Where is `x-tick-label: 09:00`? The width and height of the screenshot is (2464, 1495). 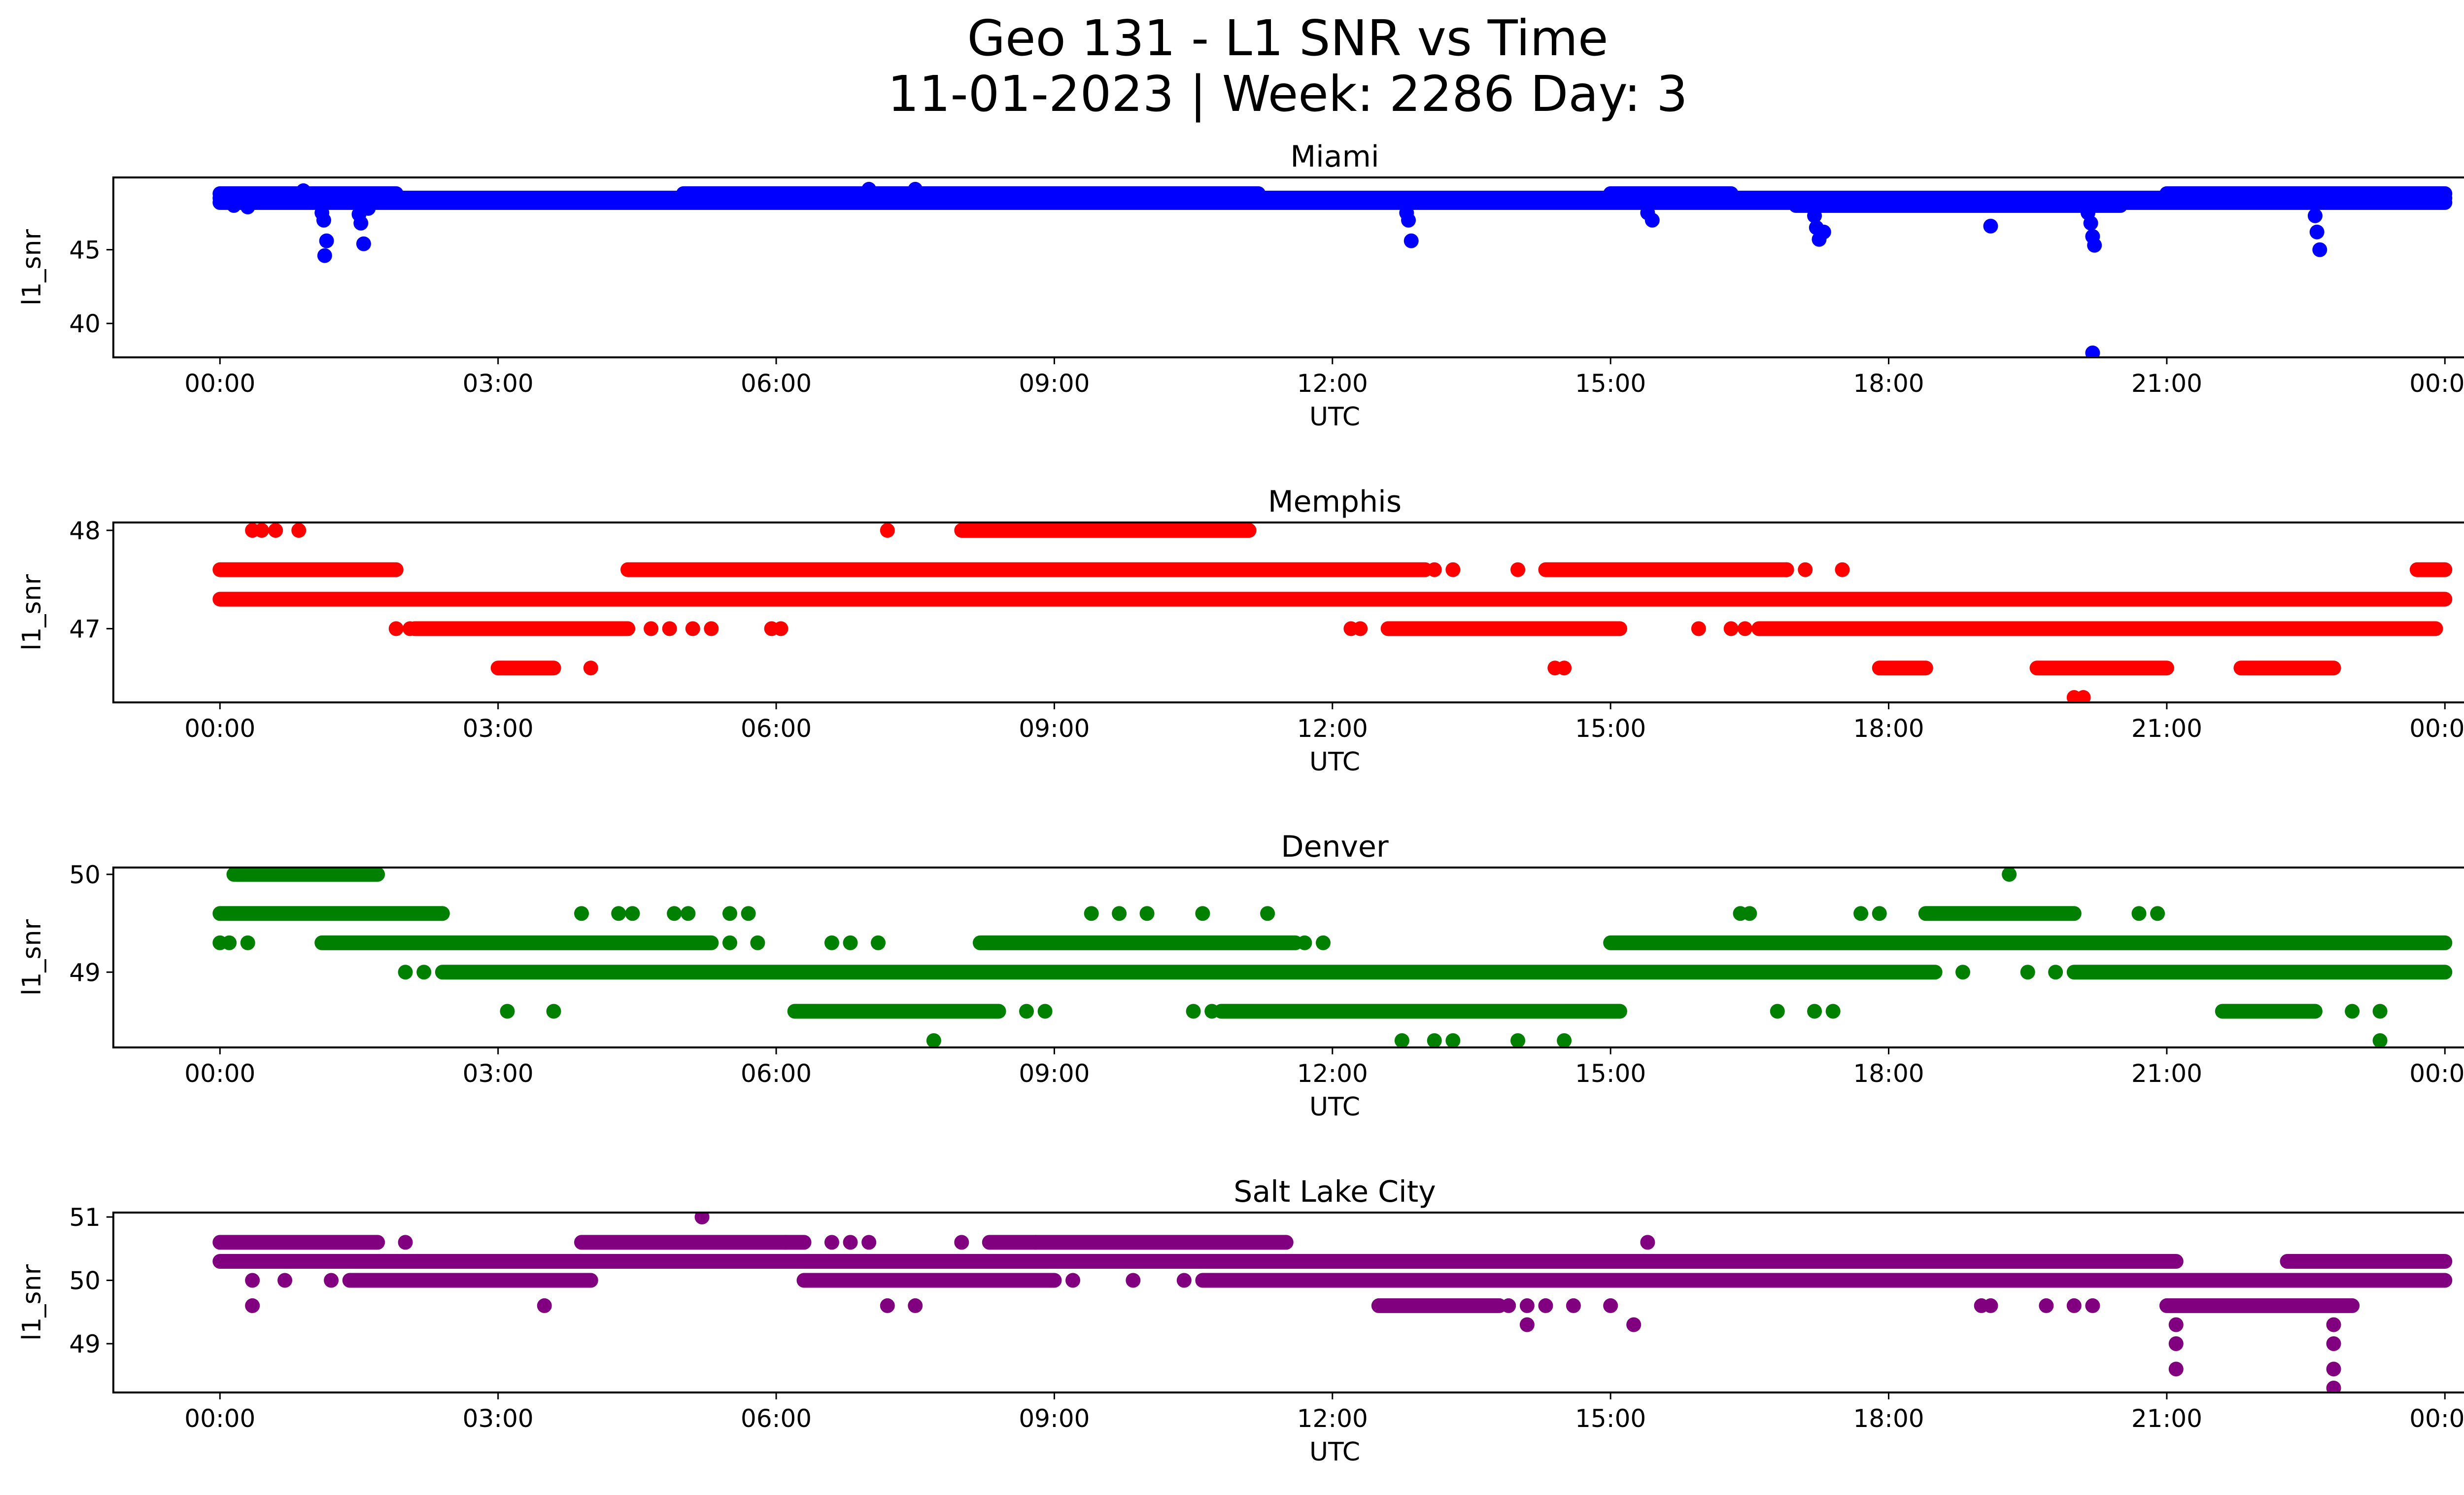
x-tick-label: 09:00 is located at coordinates (1054, 1418).